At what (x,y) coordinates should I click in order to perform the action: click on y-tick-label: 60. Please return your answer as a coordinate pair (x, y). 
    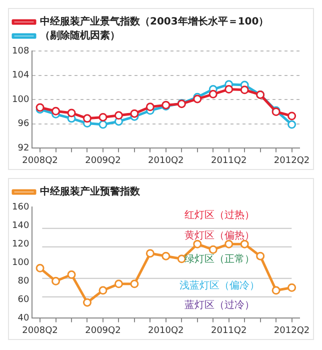
    Looking at the image, I should click on (24, 300).